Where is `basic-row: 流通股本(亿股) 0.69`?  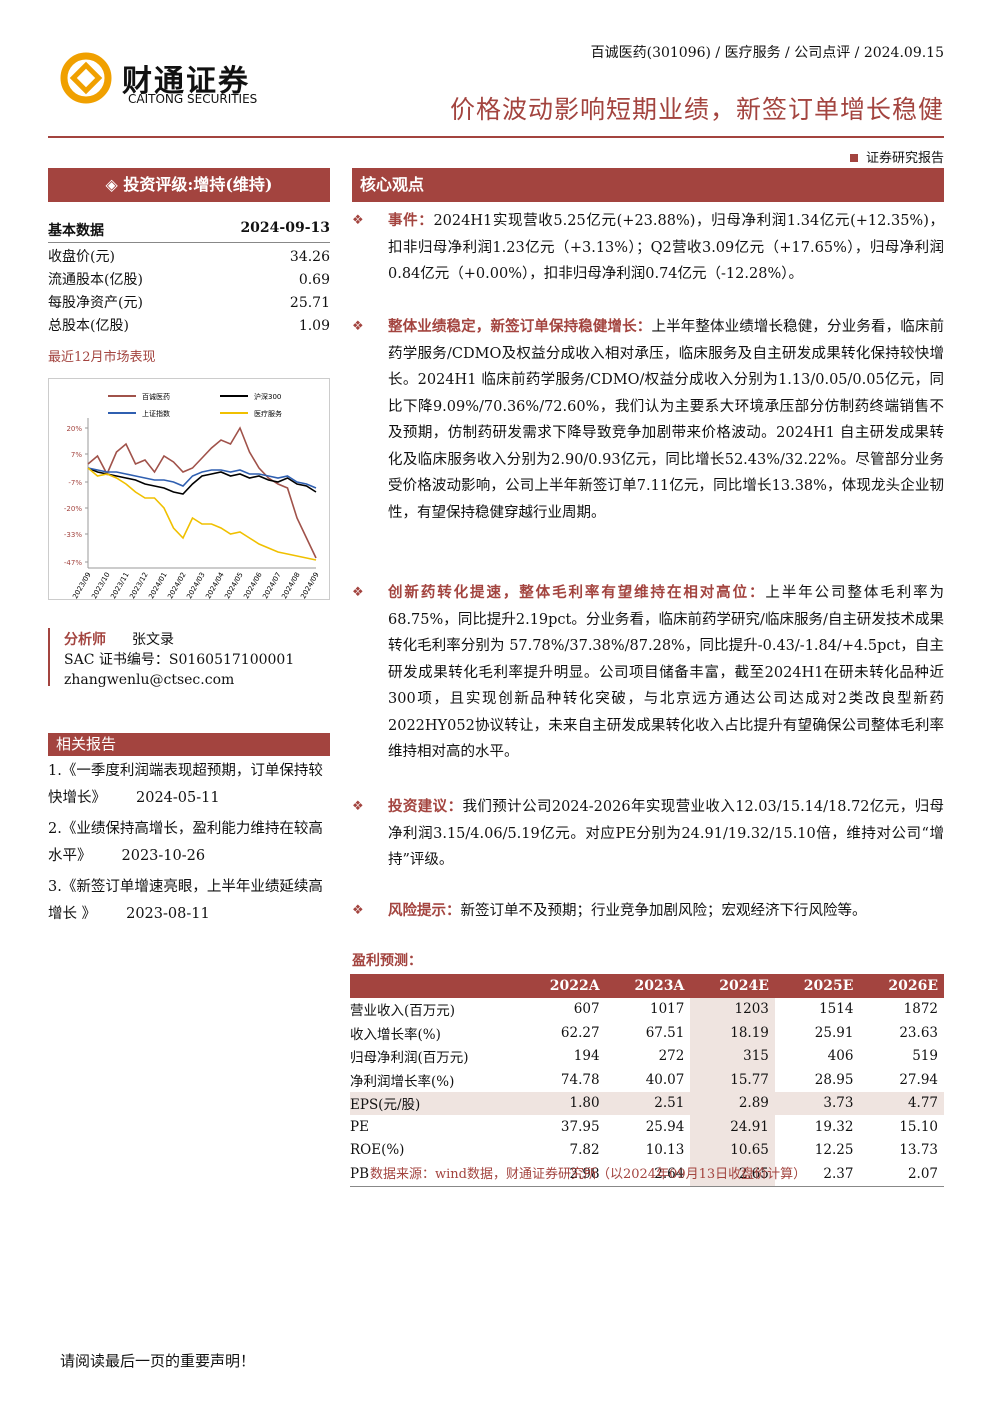 basic-row: 流通股本(亿股) 0.69 is located at coordinates (189, 280).